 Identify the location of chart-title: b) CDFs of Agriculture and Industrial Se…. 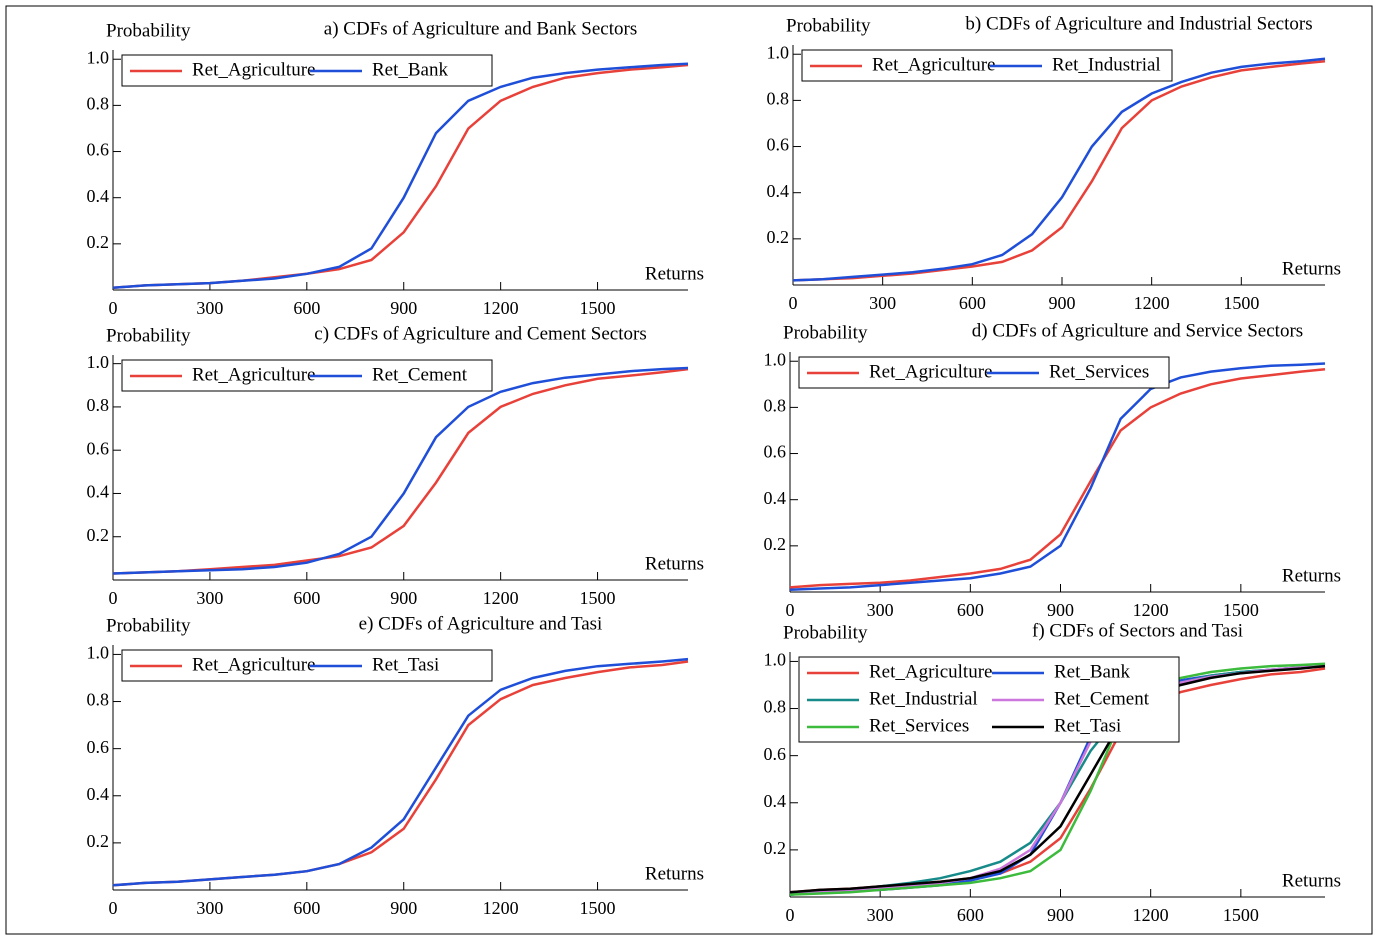
(1138, 23).